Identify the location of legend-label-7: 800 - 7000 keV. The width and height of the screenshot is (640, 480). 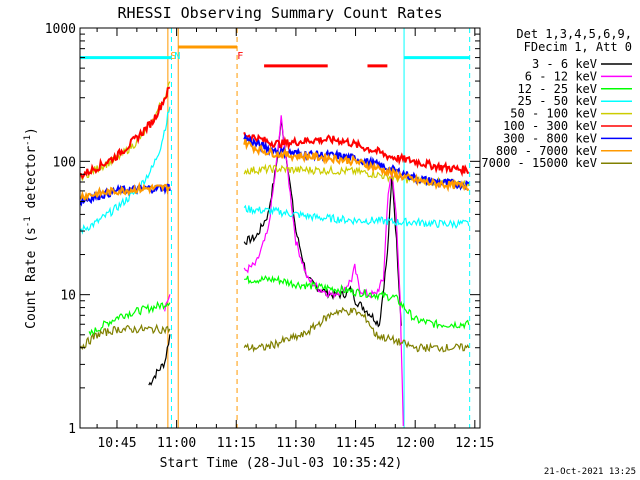
(546, 151).